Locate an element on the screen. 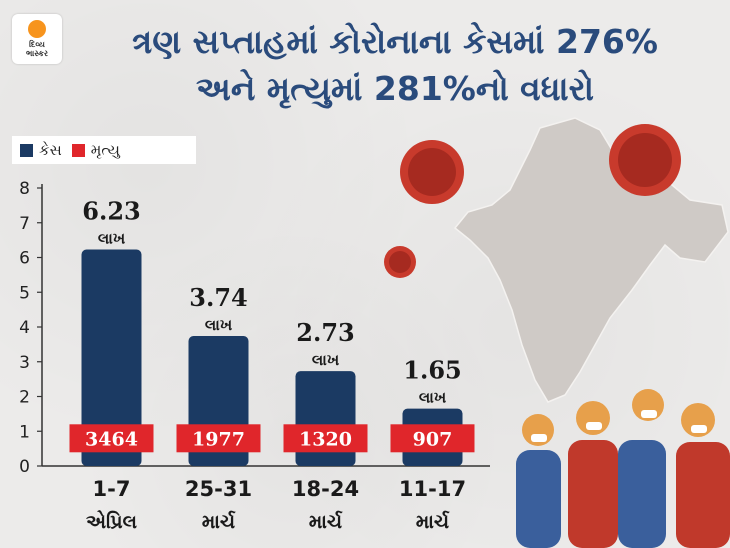 The height and width of the screenshot is (548, 730). legend-label-deaths: મૃત્યુ is located at coordinates (105, 150).